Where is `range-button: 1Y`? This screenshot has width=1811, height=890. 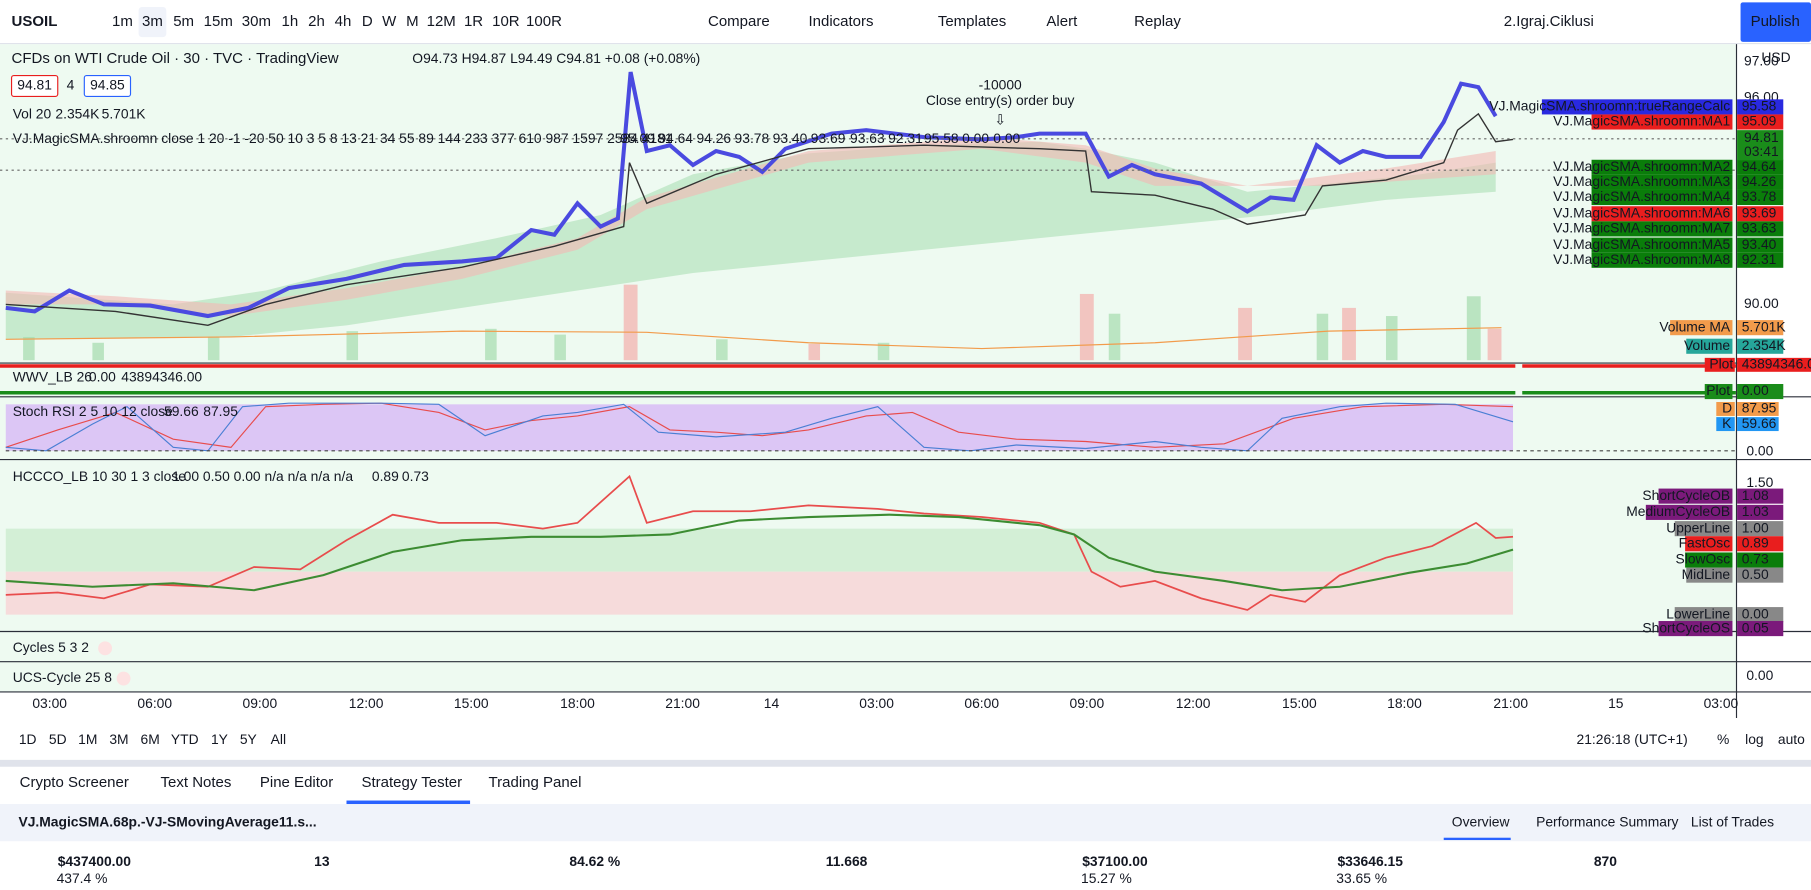
range-button: 1Y is located at coordinates (219, 739).